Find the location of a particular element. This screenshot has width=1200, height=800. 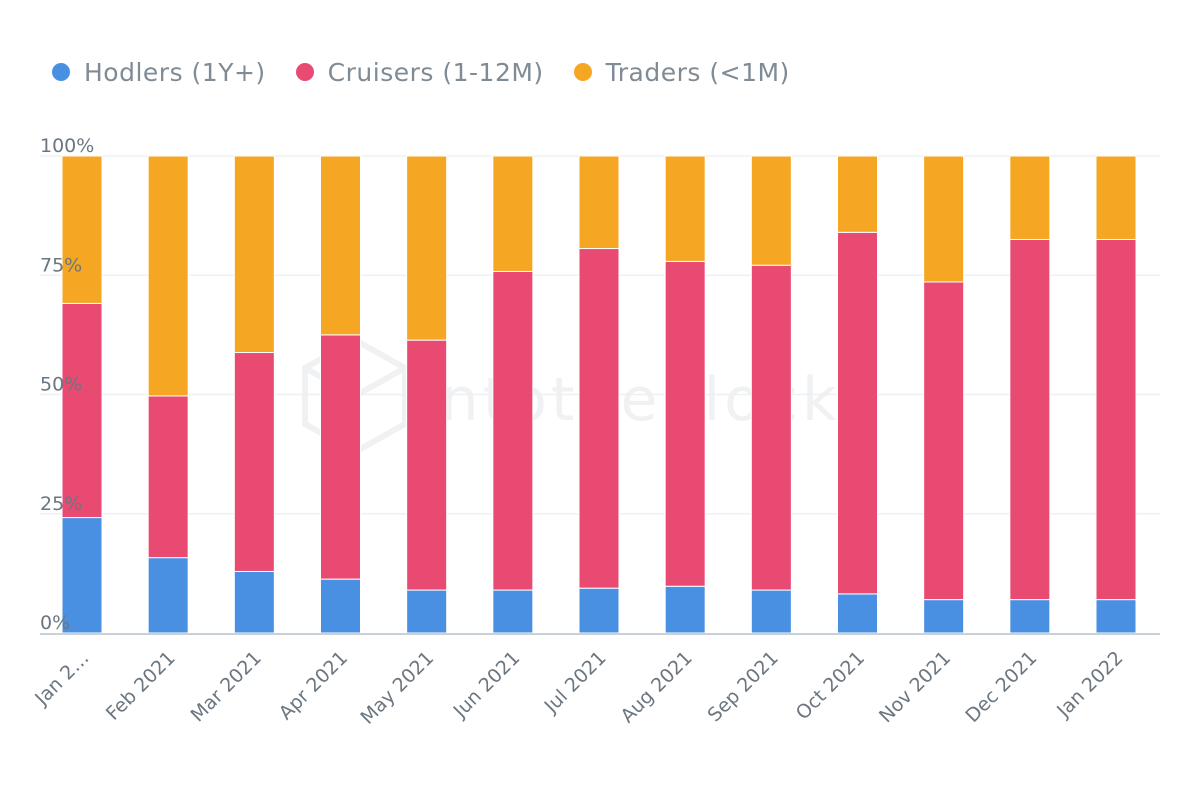

x-tick-label: Jun 2021 is located at coordinates (487, 685).